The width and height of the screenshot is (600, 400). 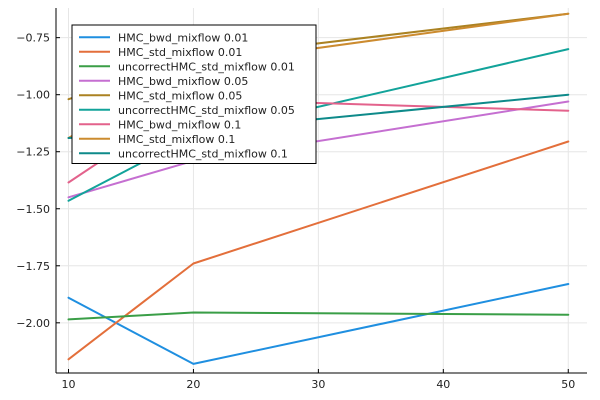 What do you see at coordinates (33, 95) in the screenshot?
I see `y-tick-label: −1.00` at bounding box center [33, 95].